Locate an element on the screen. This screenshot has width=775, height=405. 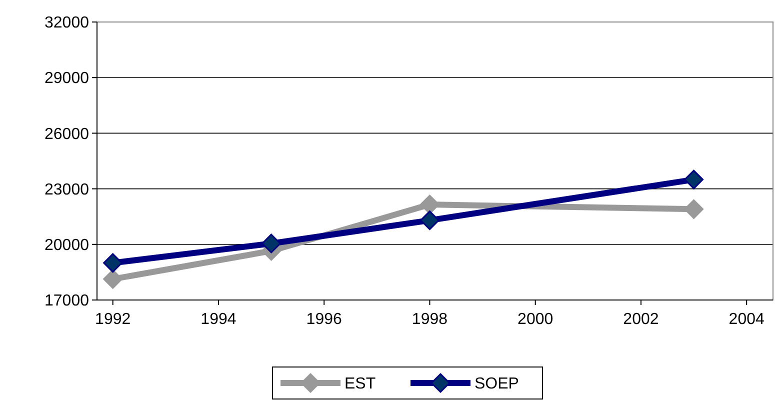
x-tick-label: 1992 is located at coordinates (113, 319).